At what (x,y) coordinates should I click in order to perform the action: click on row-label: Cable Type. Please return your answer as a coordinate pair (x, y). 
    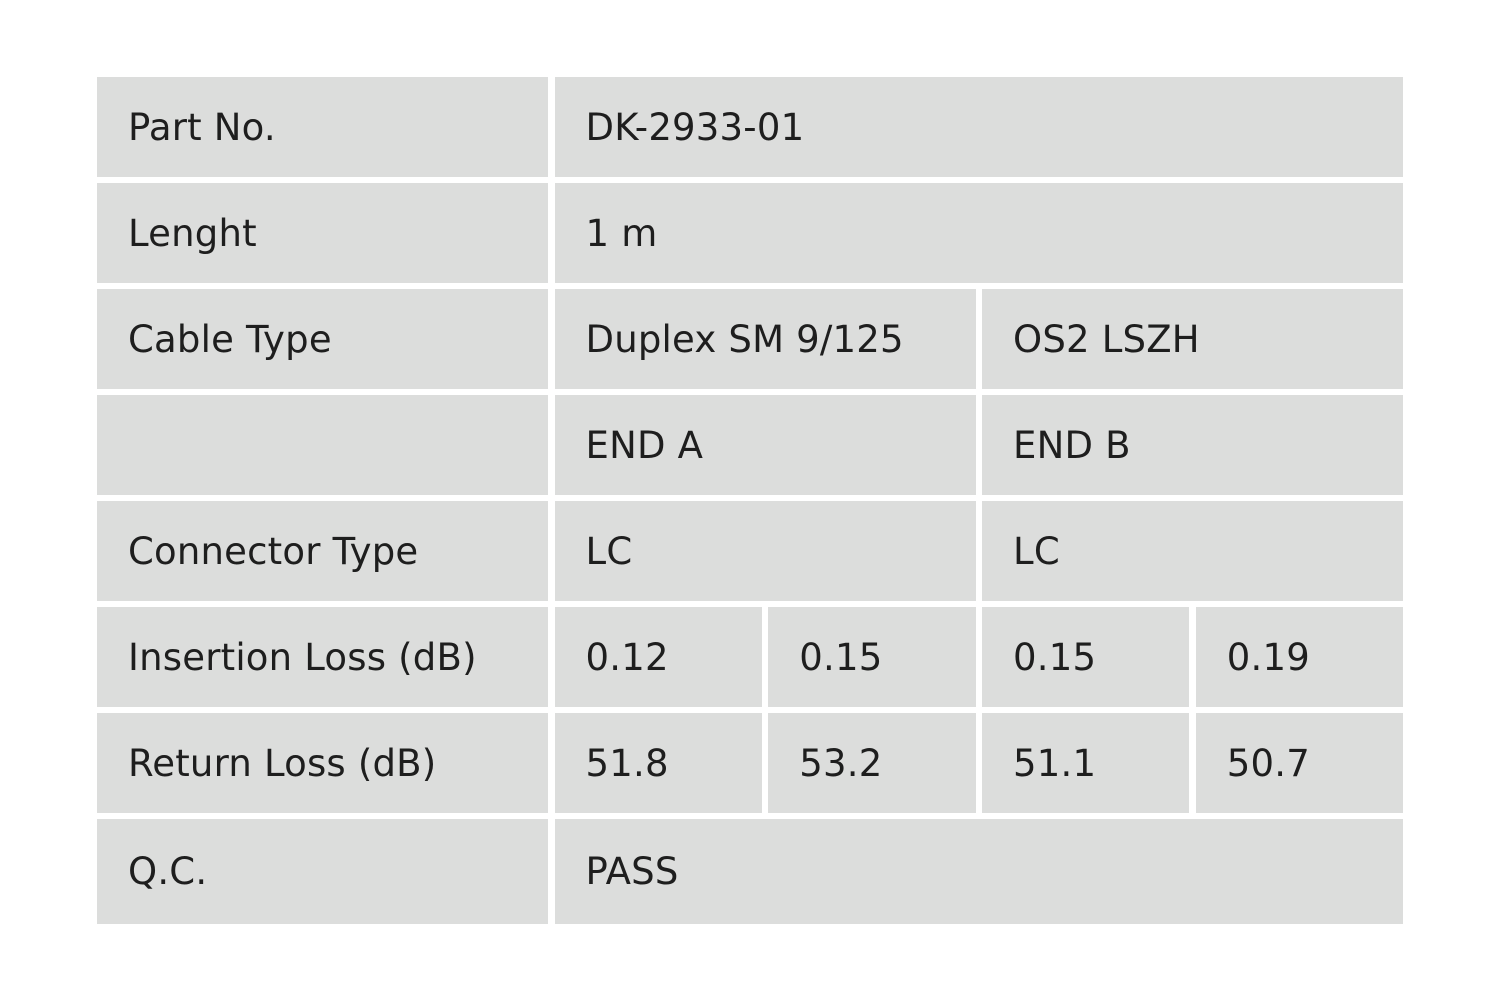
    Looking at the image, I should click on (322, 339).